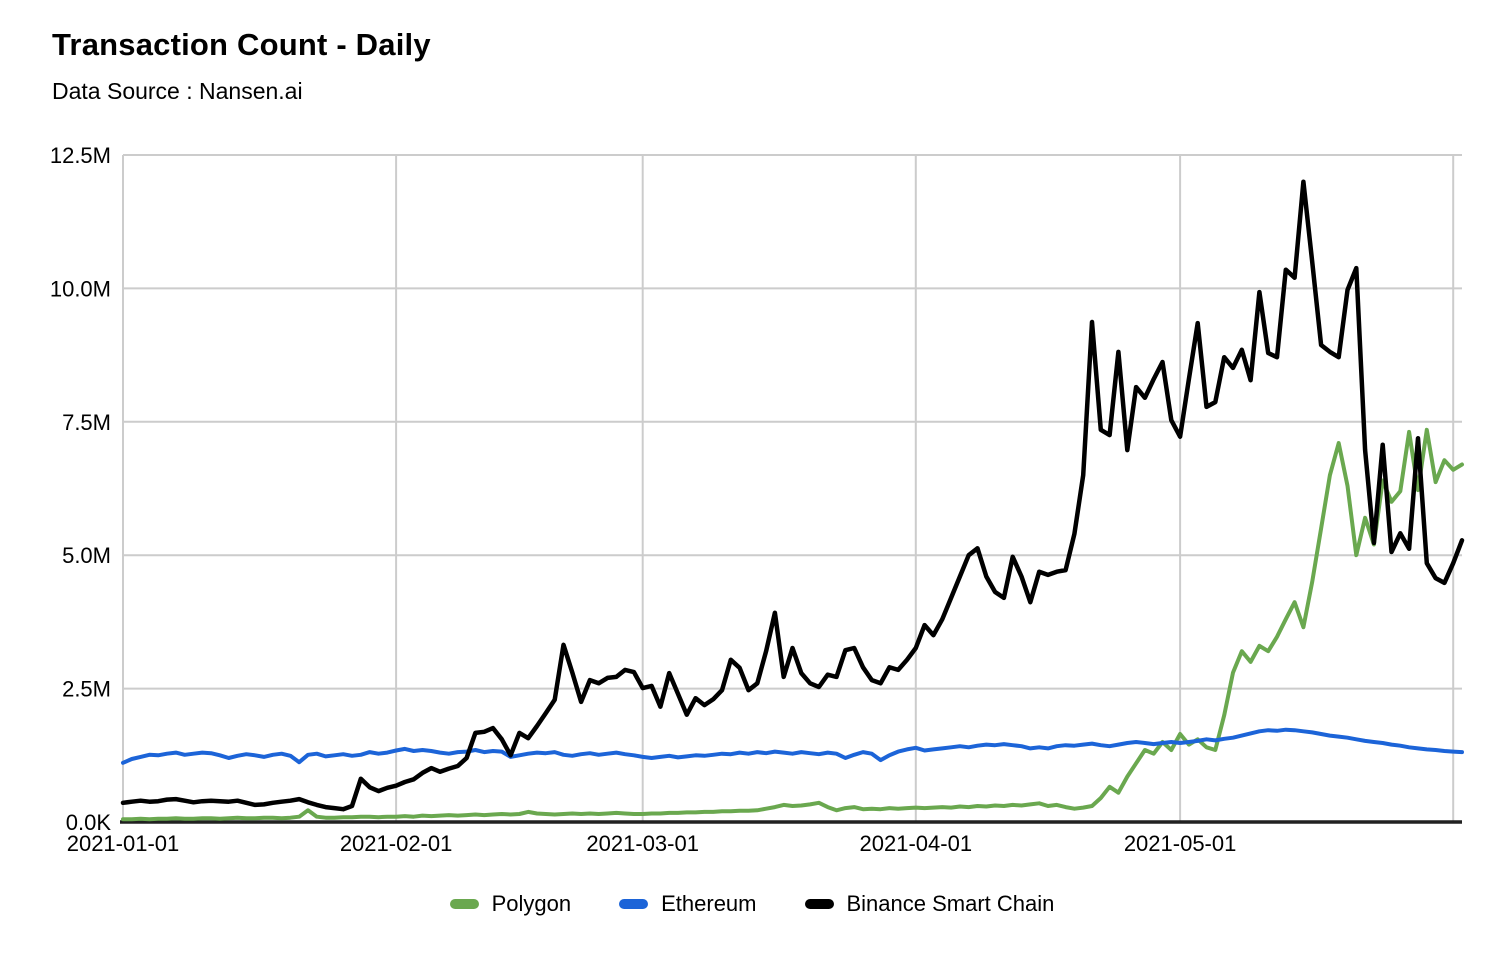 The height and width of the screenshot is (960, 1504). Describe the element at coordinates (792, 746) in the screenshot. I see `series-line-ethereum` at that location.